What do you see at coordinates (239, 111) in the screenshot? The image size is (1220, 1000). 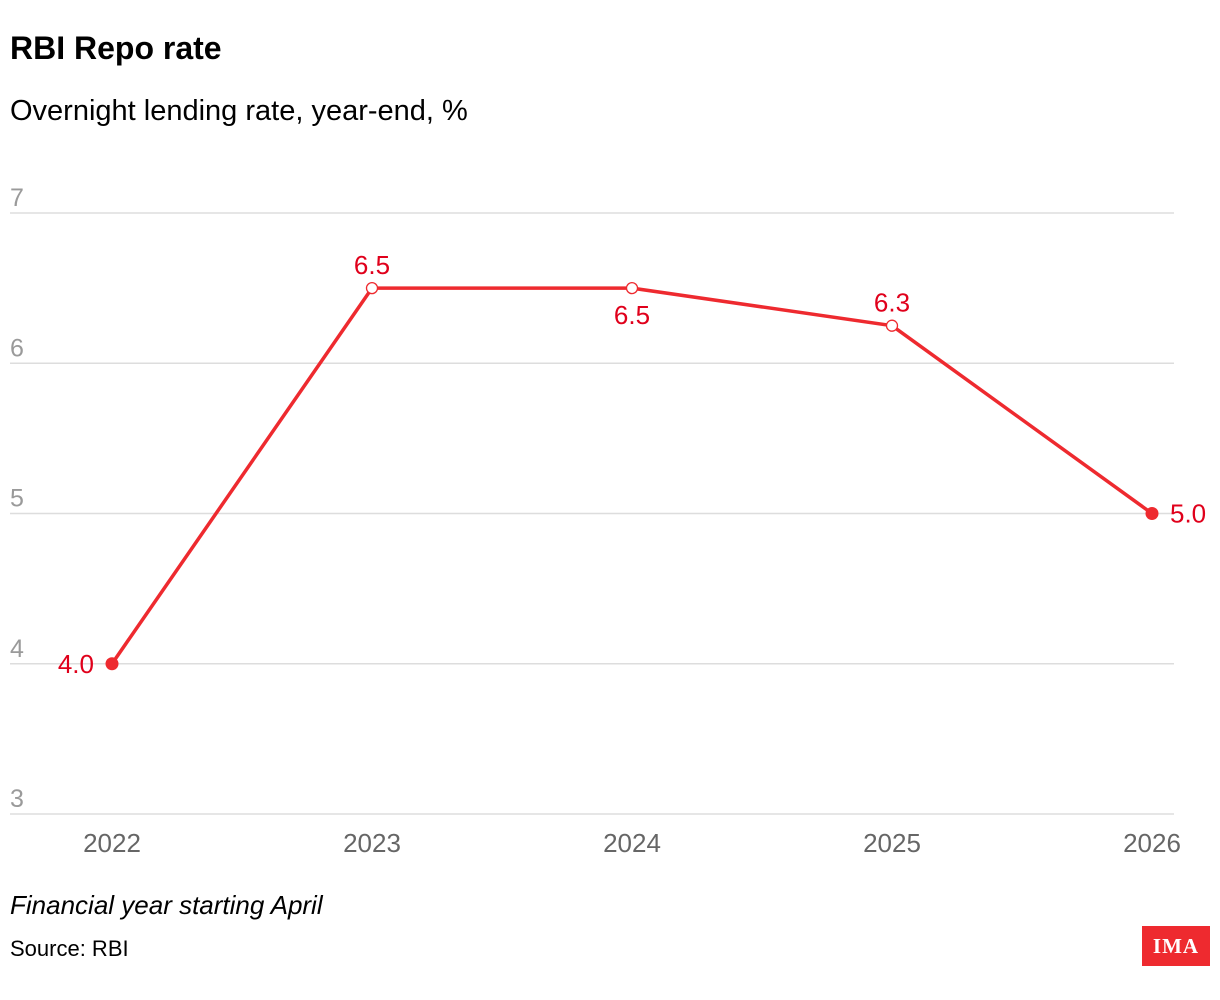 I see `chart-subtitle: Overnight lending rate, year-end, %` at bounding box center [239, 111].